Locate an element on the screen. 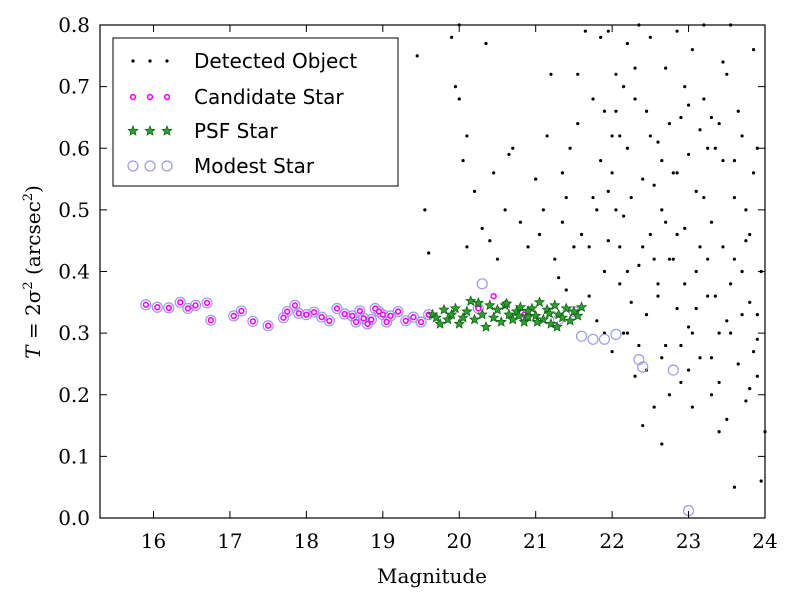 This screenshot has width=800, height=600. y-tick-label: 0.3 is located at coordinates (74, 333).